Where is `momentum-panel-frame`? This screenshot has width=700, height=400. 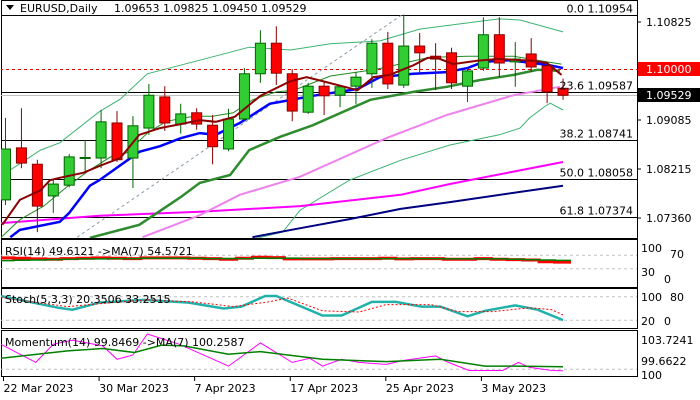
momentum-panel-frame is located at coordinates (319, 353).